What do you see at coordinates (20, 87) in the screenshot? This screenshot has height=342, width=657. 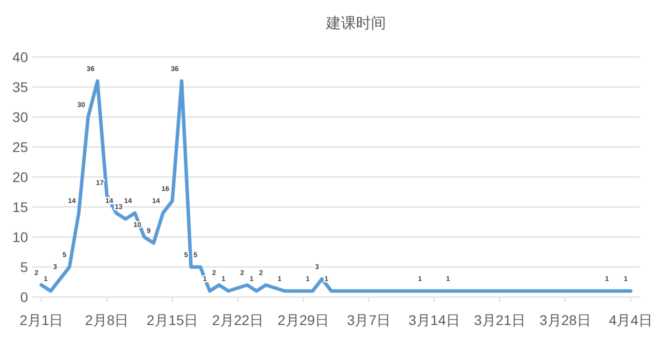 I see `y-tick-label: 35` at bounding box center [20, 87].